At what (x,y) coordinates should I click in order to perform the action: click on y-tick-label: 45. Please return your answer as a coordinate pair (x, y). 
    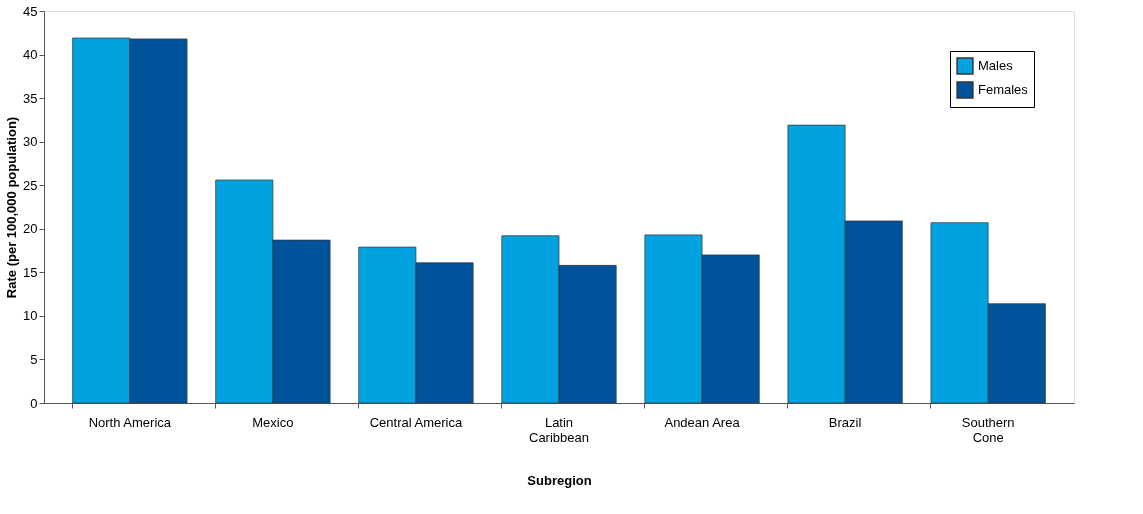
    Looking at the image, I should click on (30, 11).